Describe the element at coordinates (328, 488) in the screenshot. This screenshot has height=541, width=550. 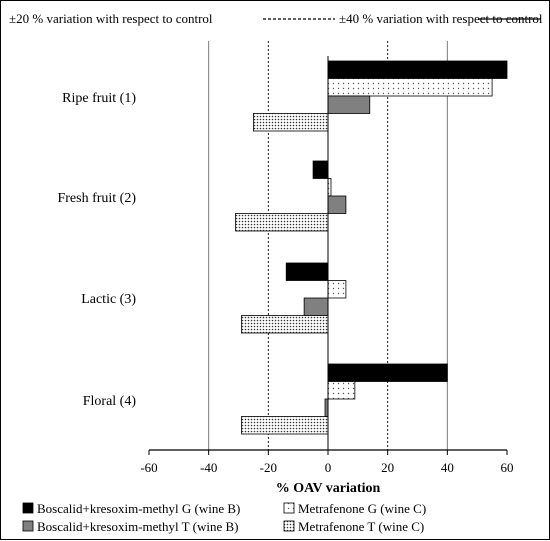
I see `x-axis-title: % OAV variation` at that location.